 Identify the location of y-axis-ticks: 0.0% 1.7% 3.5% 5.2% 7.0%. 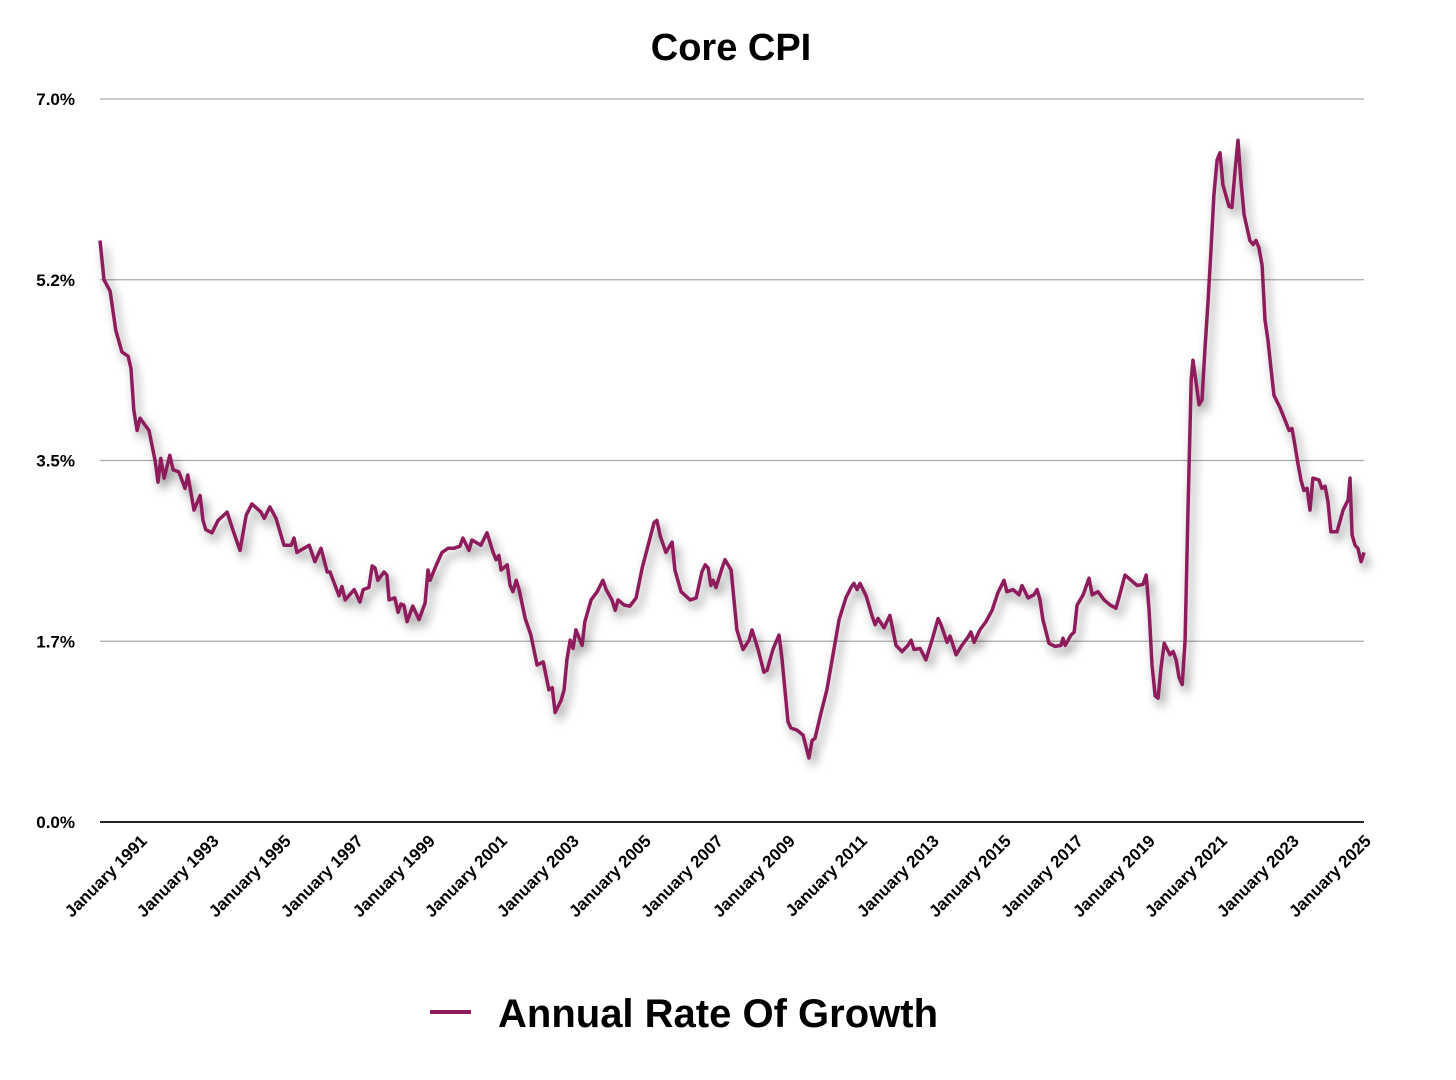
(55, 461).